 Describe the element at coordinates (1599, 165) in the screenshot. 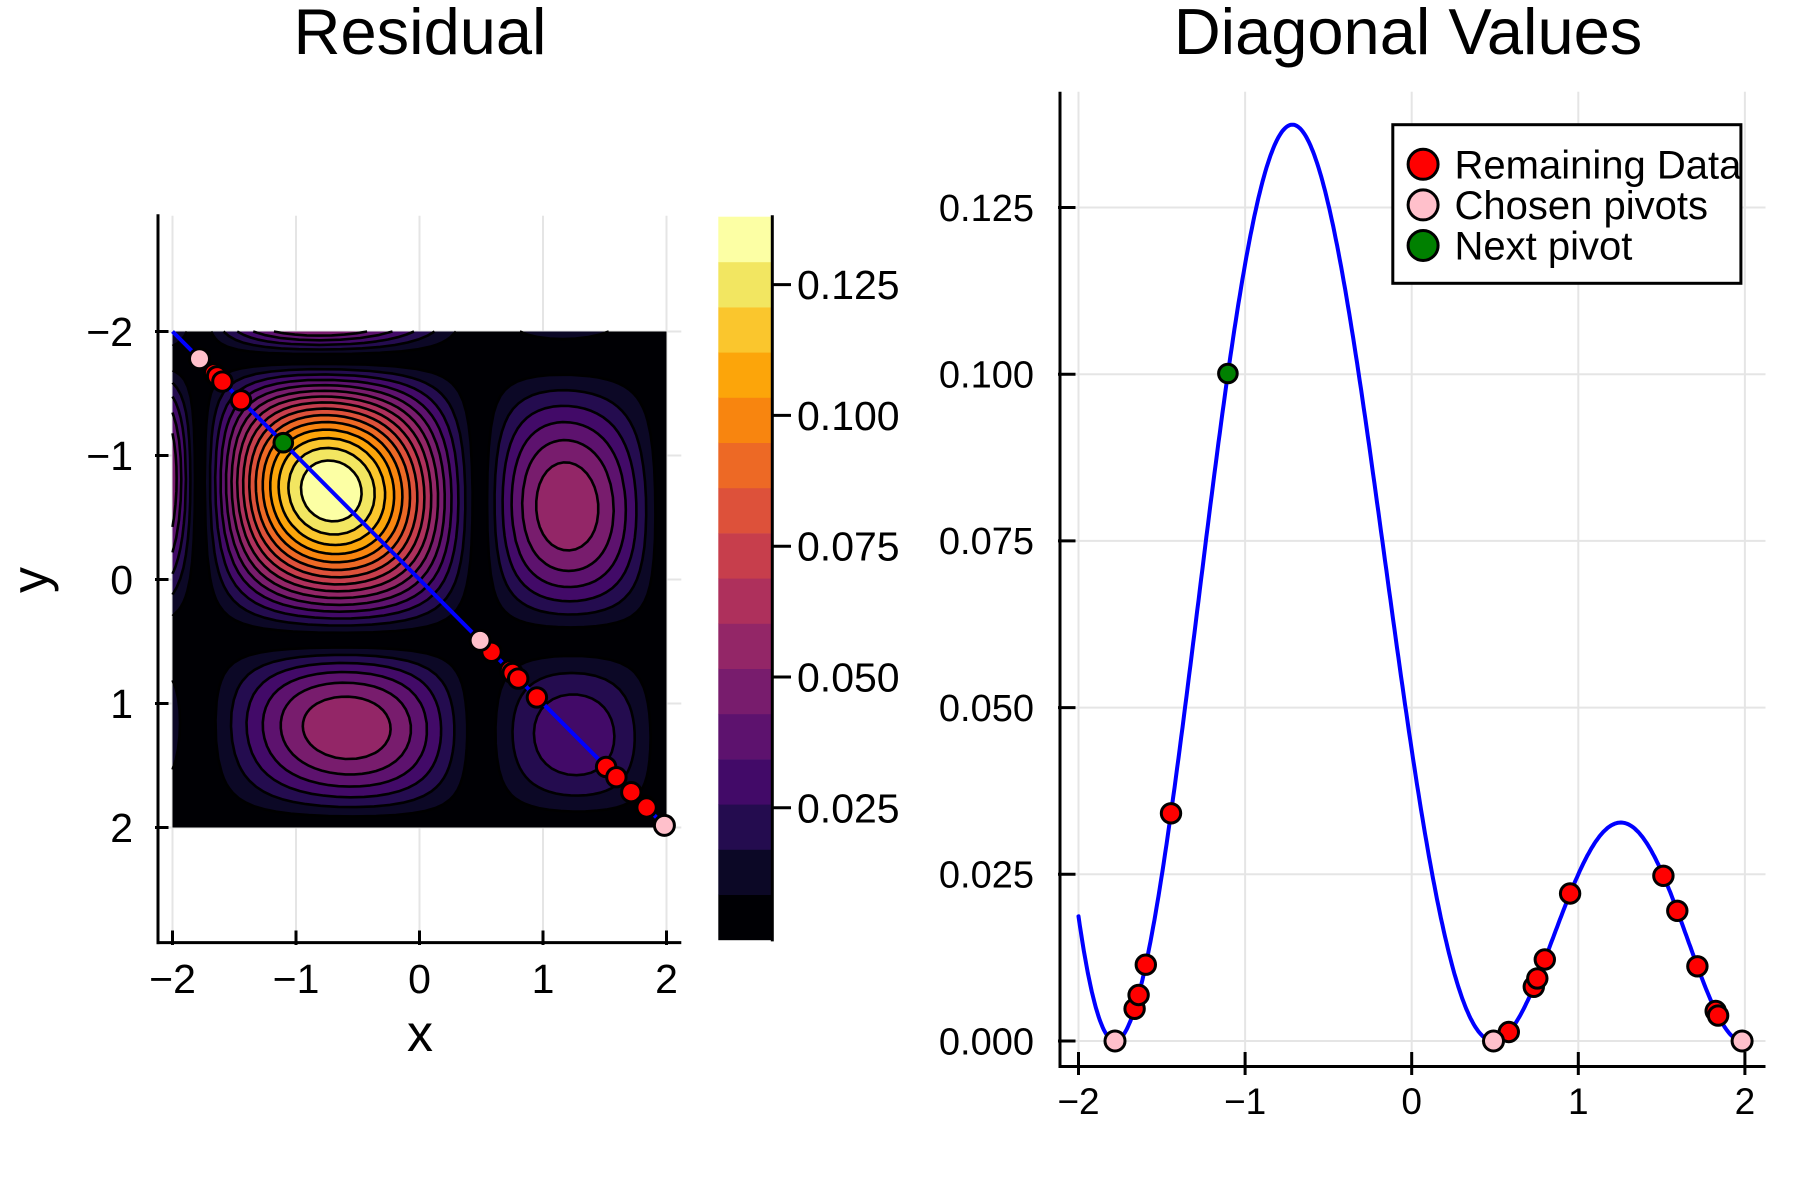

I see `svg-text: Remaining Data` at that location.